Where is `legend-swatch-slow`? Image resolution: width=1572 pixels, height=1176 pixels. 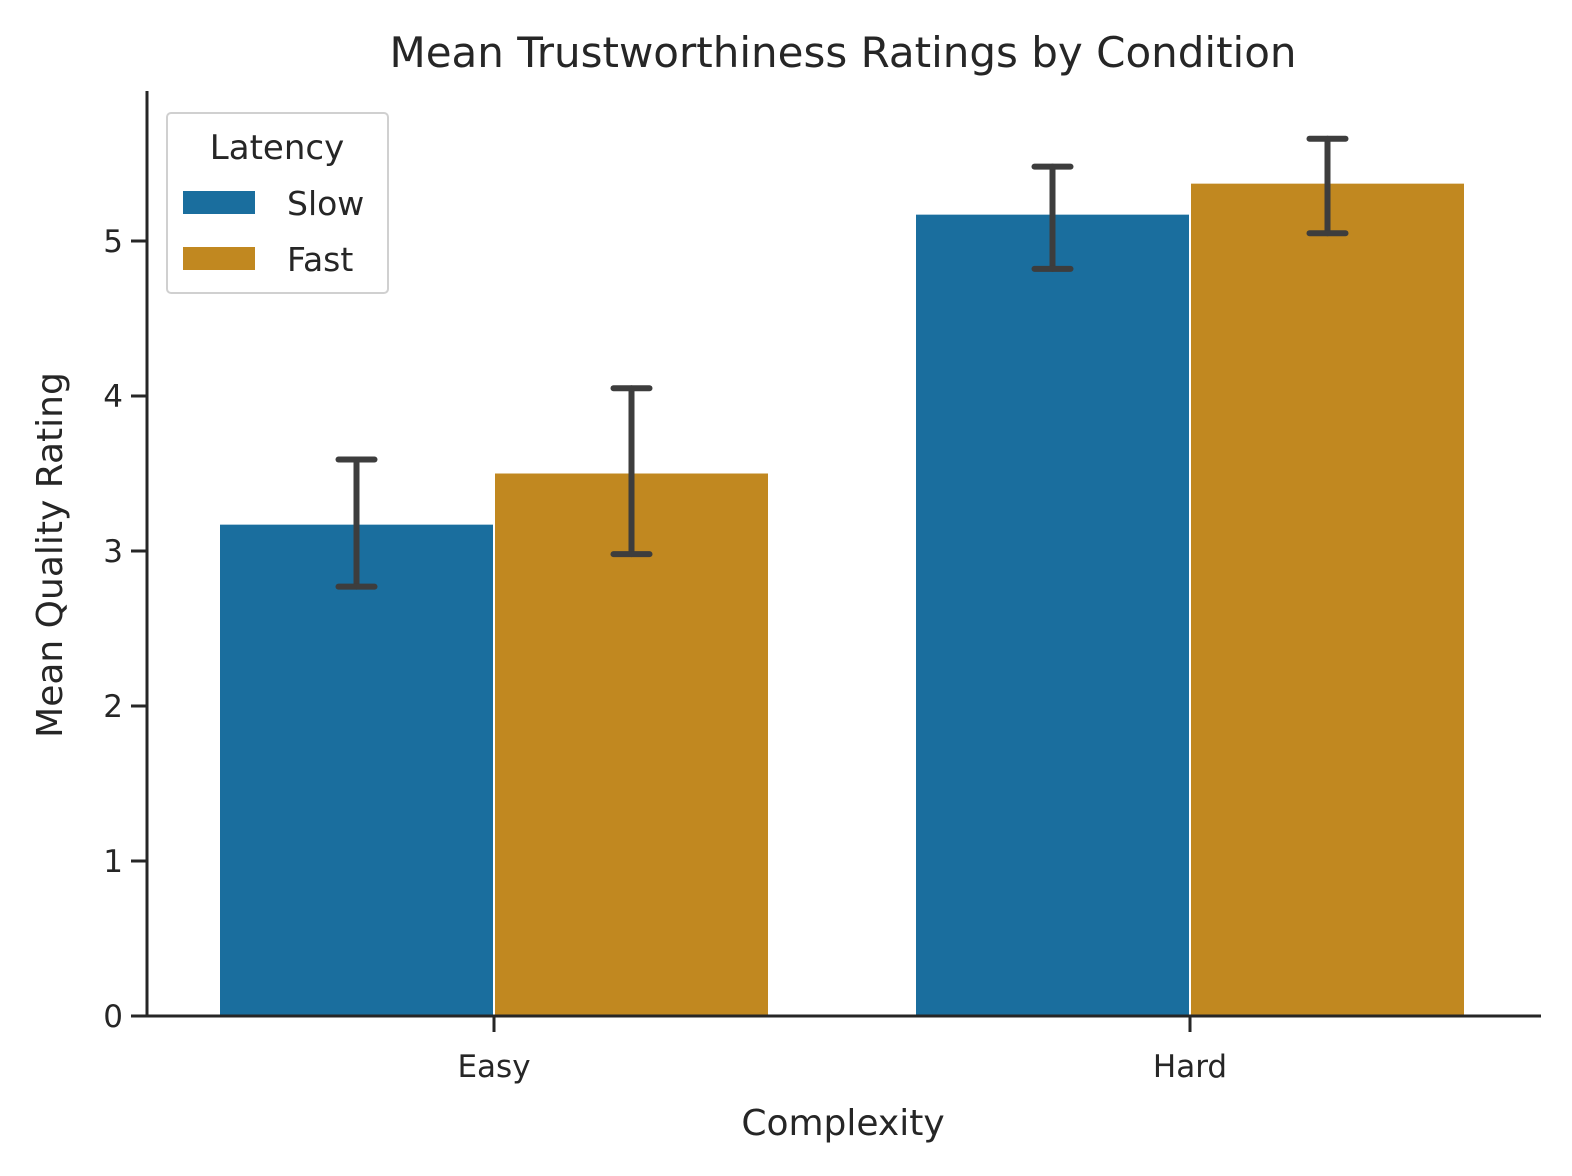 legend-swatch-slow is located at coordinates (219, 202).